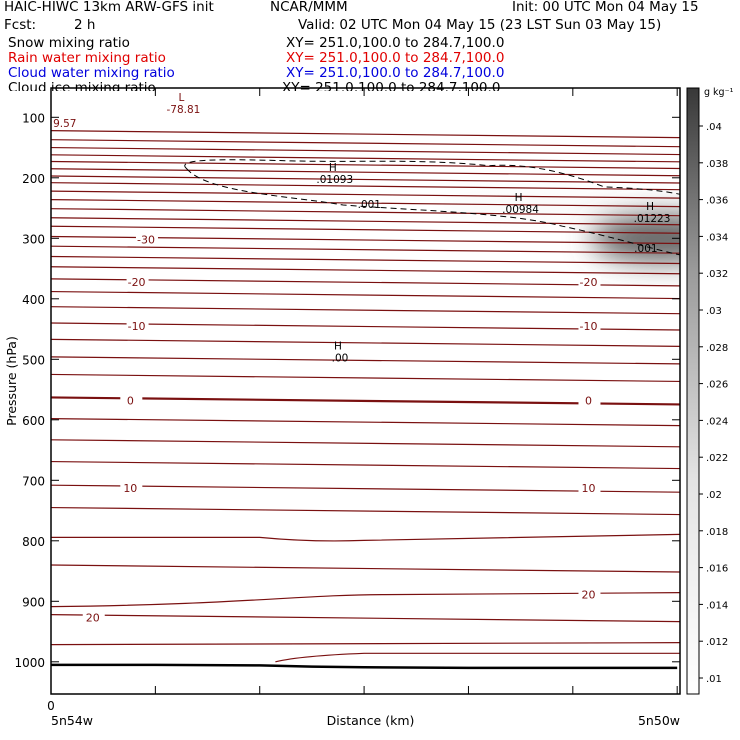 This screenshot has width=740, height=740. Describe the element at coordinates (85, 25) in the screenshot. I see `forecast-value: 2 h` at that location.